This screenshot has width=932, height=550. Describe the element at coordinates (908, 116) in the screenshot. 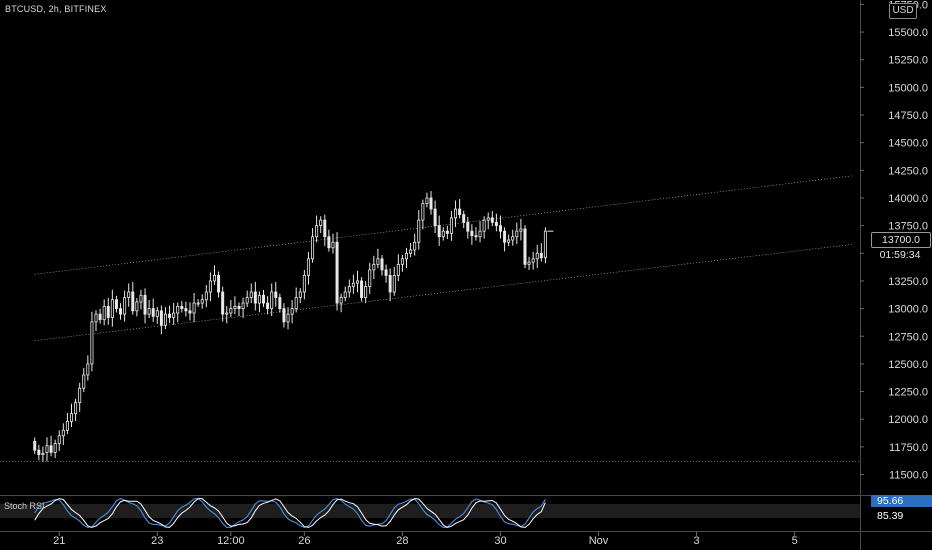

I see `price-tick-label: 14750.0` at that location.